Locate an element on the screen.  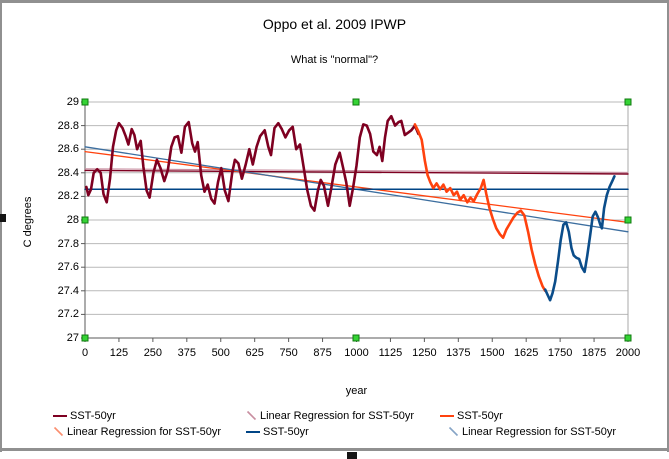
x-tick-label: 1375 is located at coordinates (458, 353).